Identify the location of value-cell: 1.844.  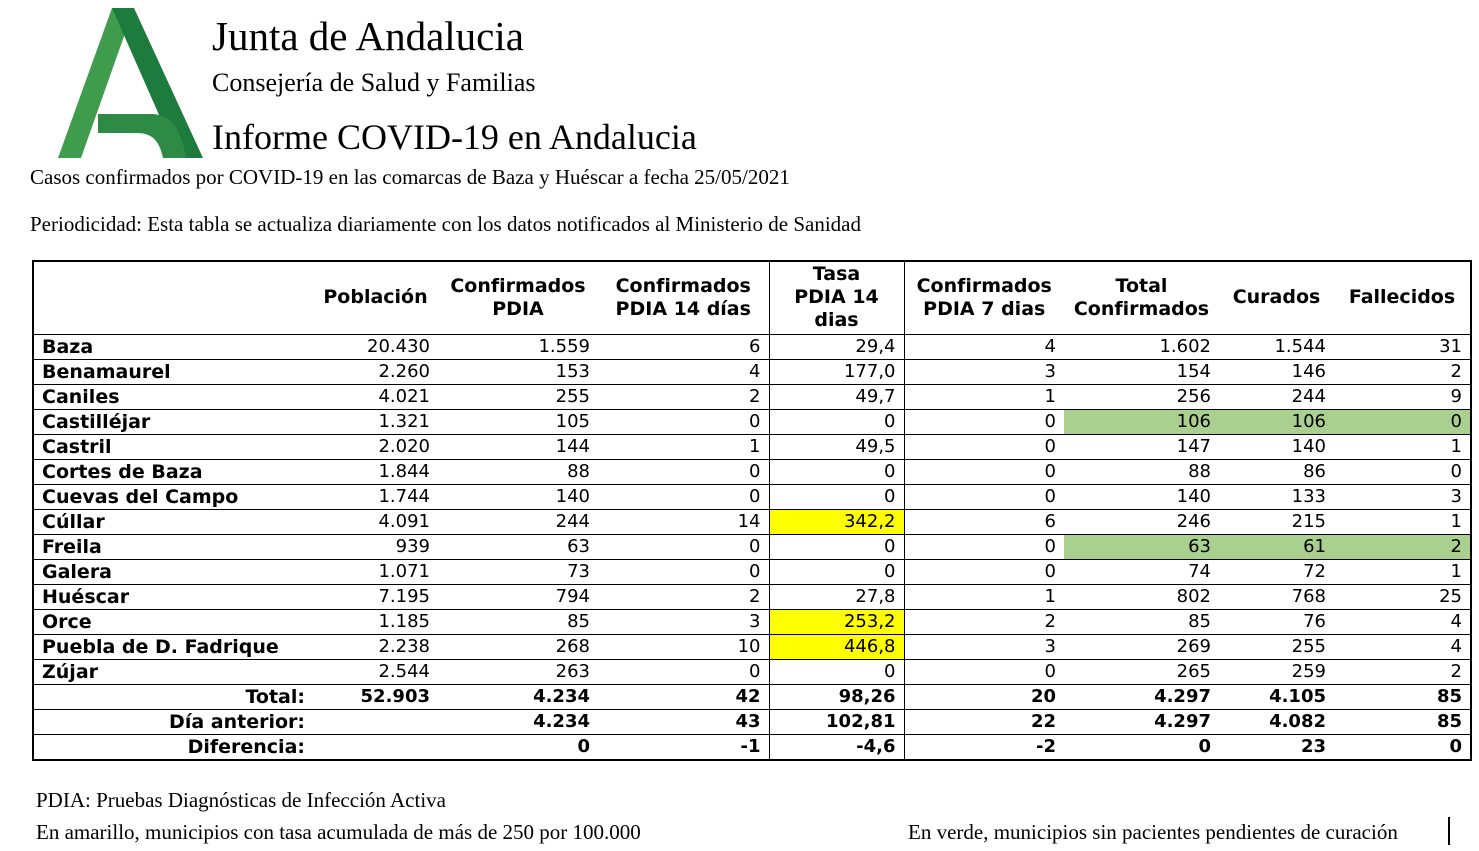
(375, 472).